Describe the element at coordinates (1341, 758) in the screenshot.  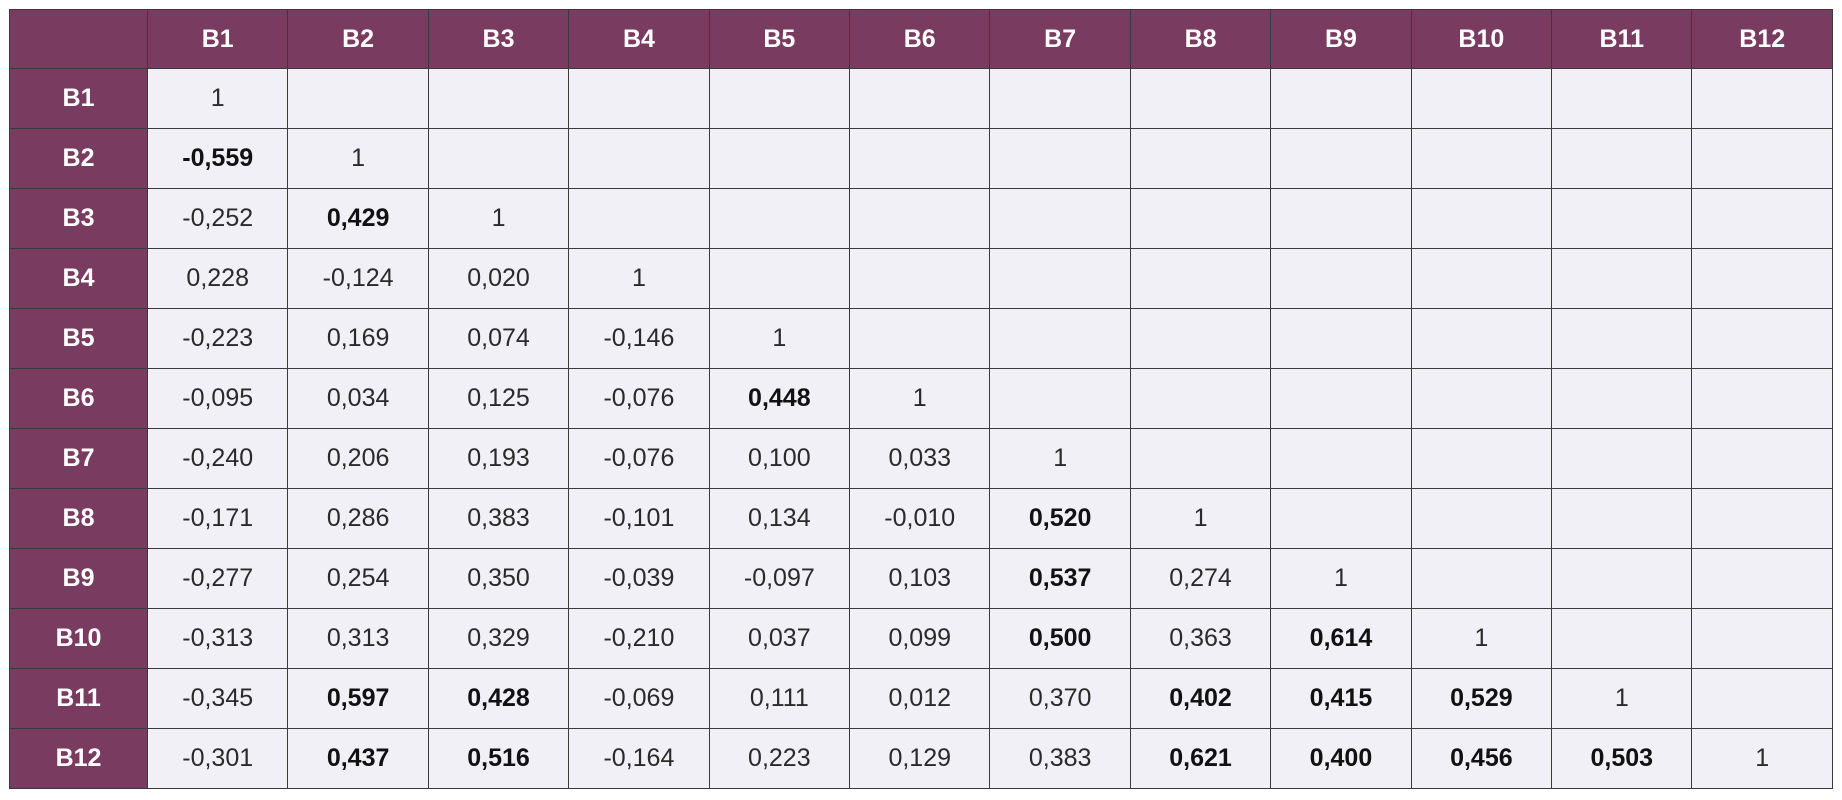
I see `value-cell: 0,400` at that location.